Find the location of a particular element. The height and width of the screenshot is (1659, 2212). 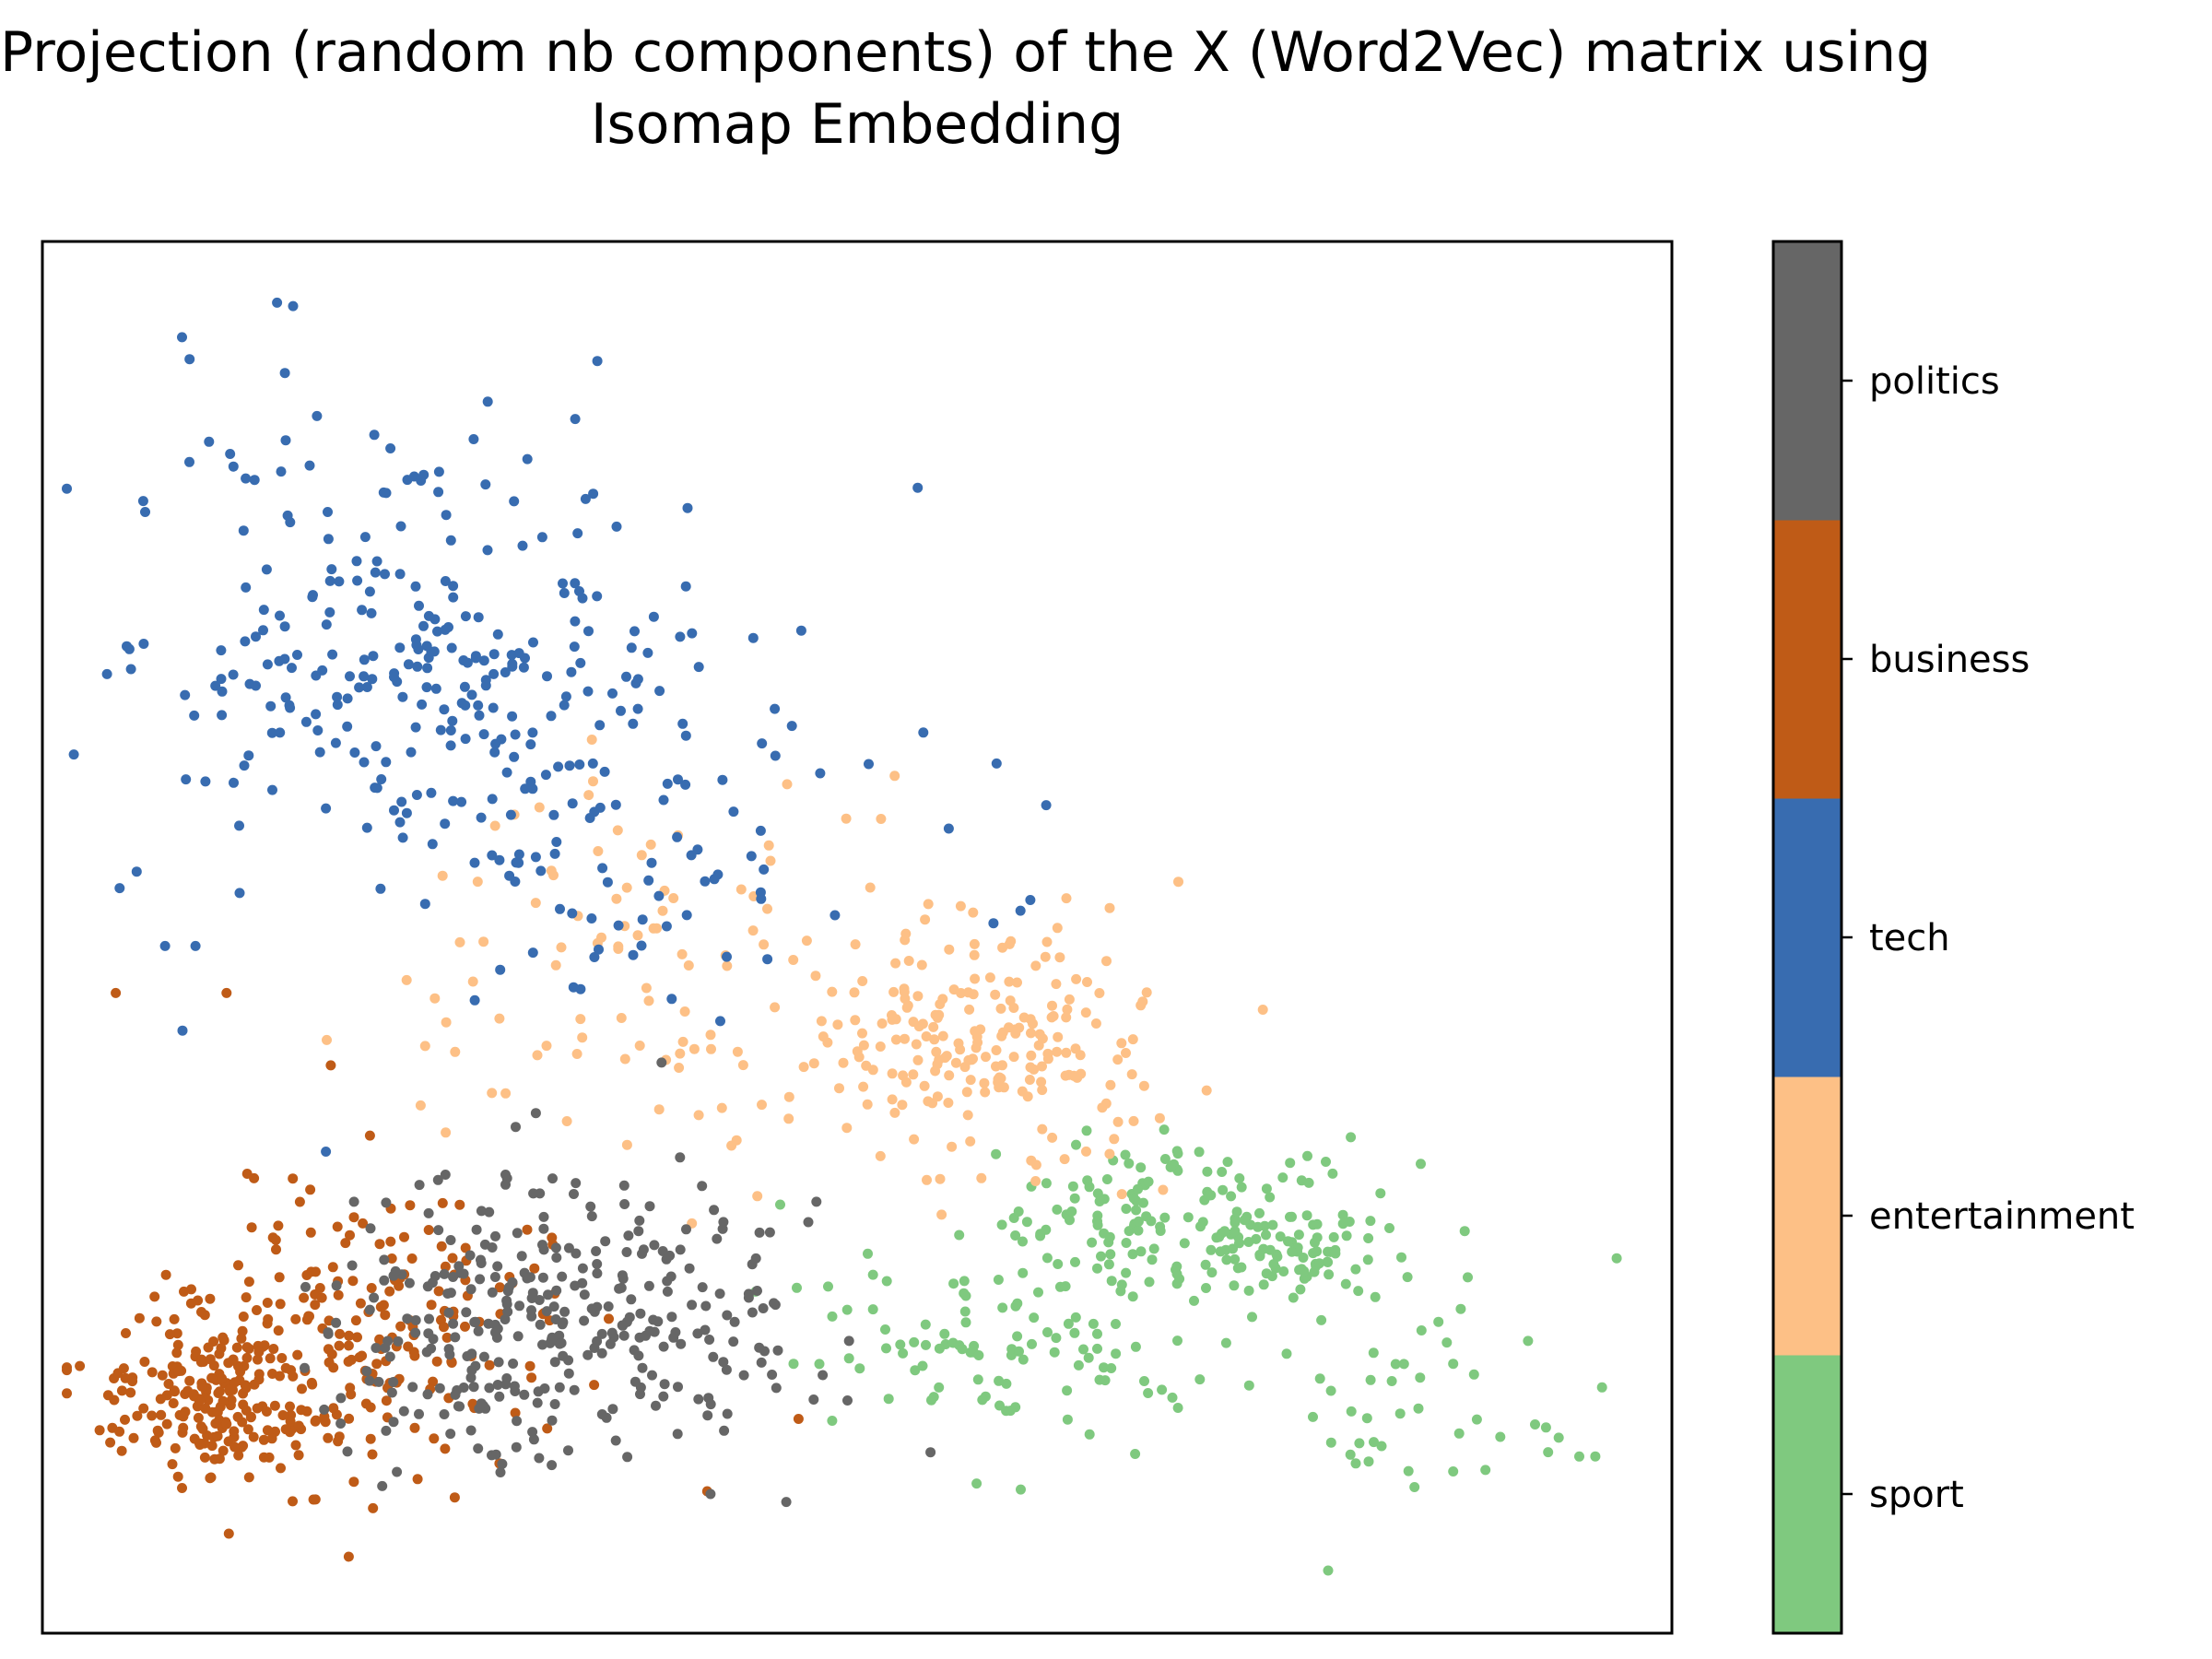

series-sport is located at coordinates (1186, 1350).